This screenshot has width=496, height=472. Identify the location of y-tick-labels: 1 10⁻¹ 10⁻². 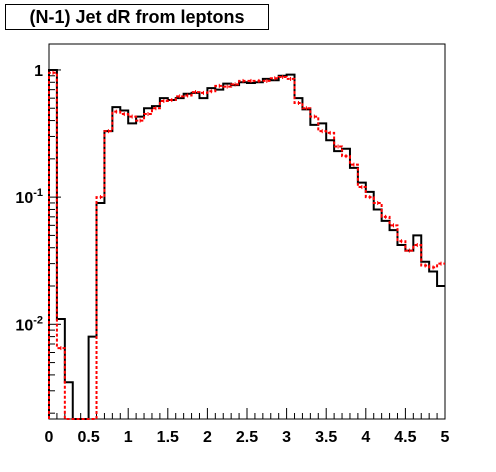
(29, 198).